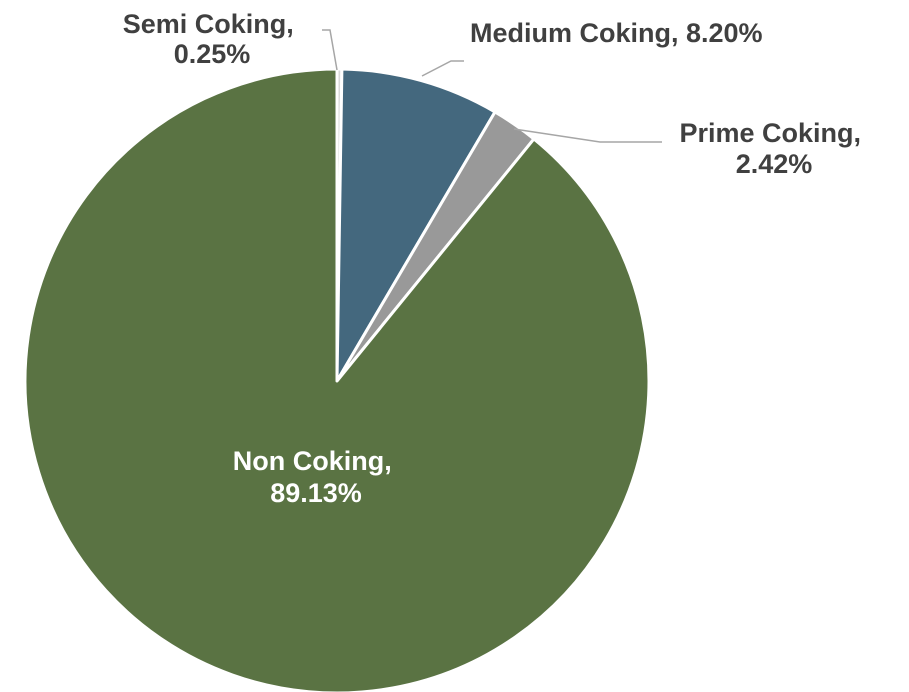 This screenshot has width=909, height=692. Describe the element at coordinates (312, 461) in the screenshot. I see `data-label-non-coking-line1: Non Coking,` at that location.